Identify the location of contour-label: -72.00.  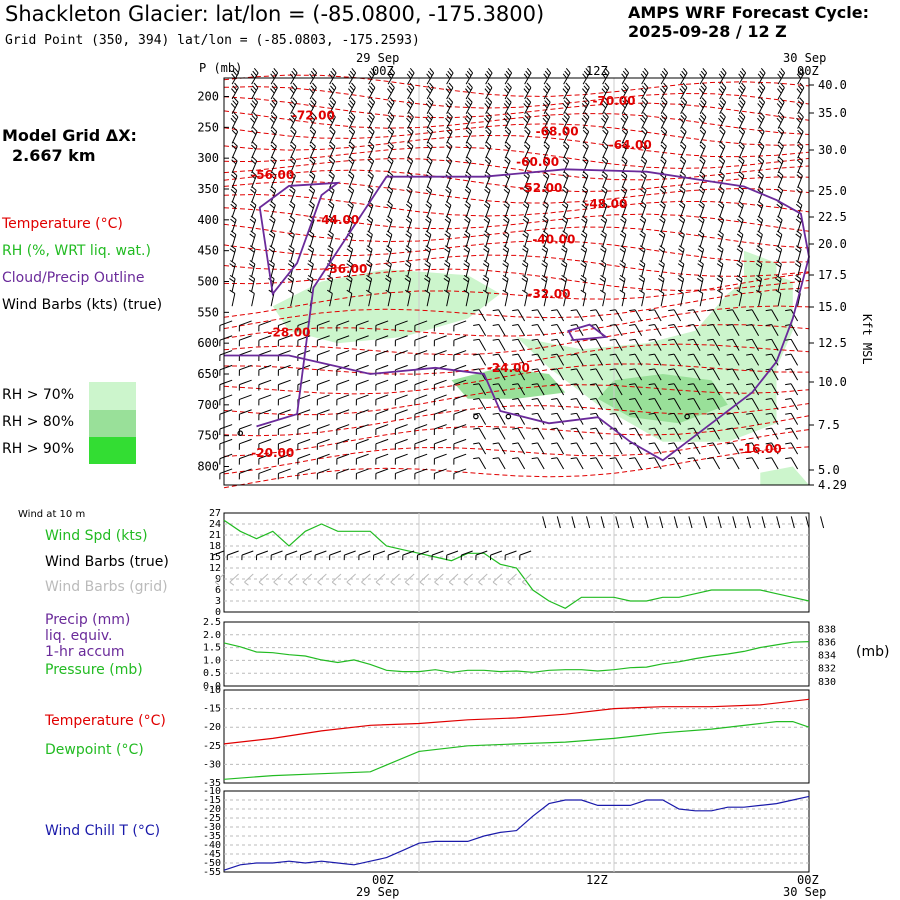
(313, 116).